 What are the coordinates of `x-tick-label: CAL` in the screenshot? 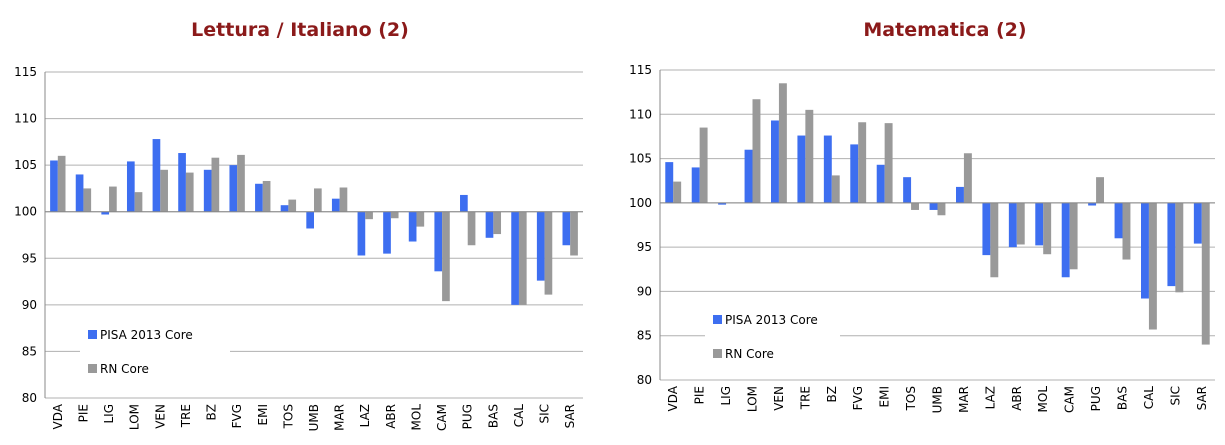 It's located at (519, 416).